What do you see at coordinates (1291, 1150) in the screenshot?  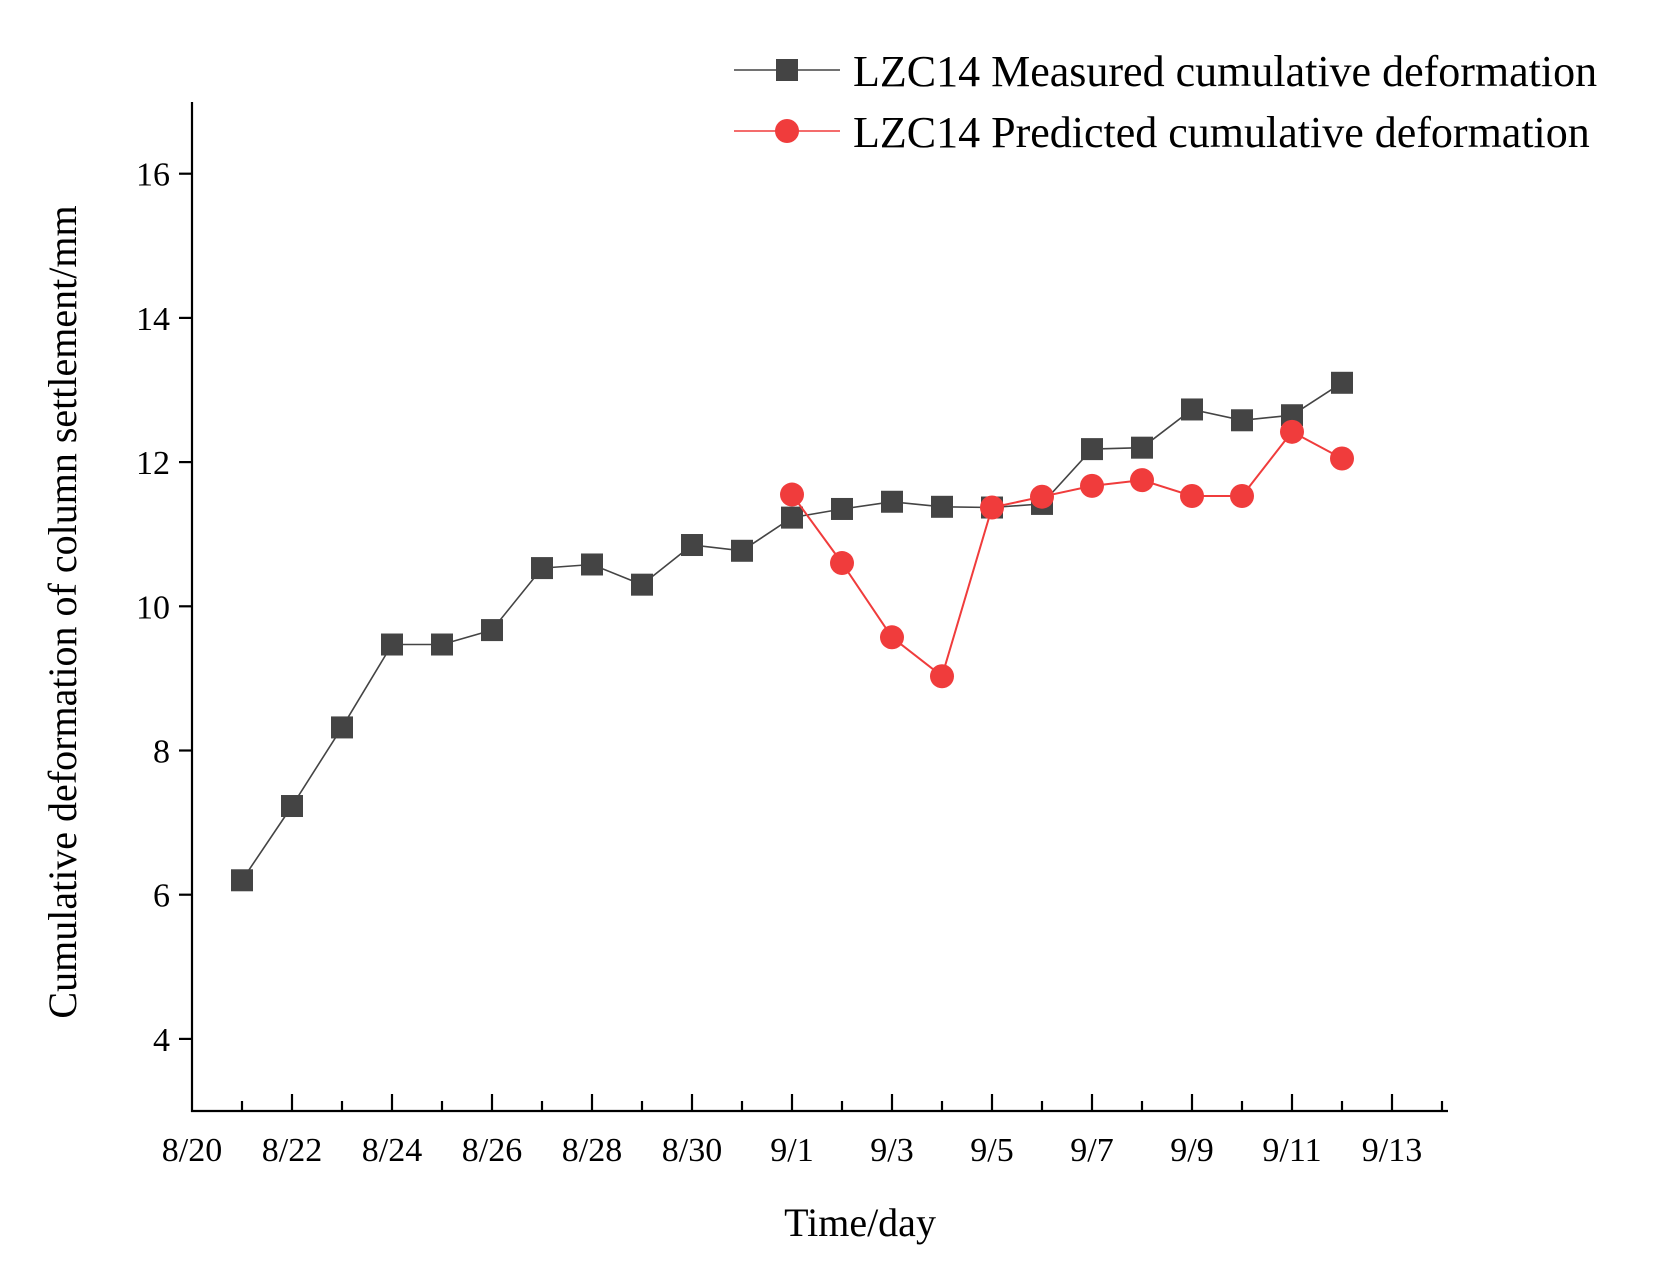 I see `x-tick-label: 9/11` at bounding box center [1291, 1150].